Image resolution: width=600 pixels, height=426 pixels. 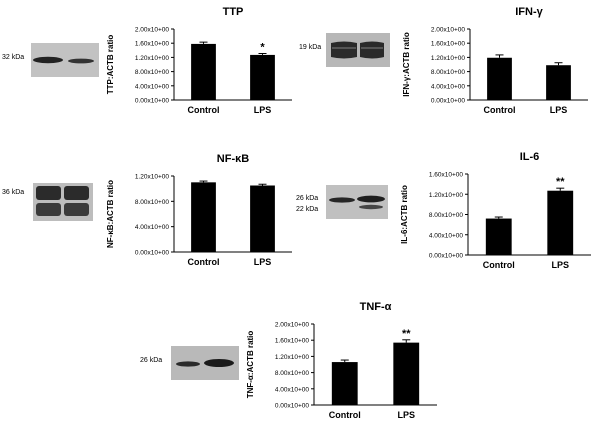 What do you see at coordinates (205, 363) in the screenshot?
I see `western-blot-tnfa` at bounding box center [205, 363].